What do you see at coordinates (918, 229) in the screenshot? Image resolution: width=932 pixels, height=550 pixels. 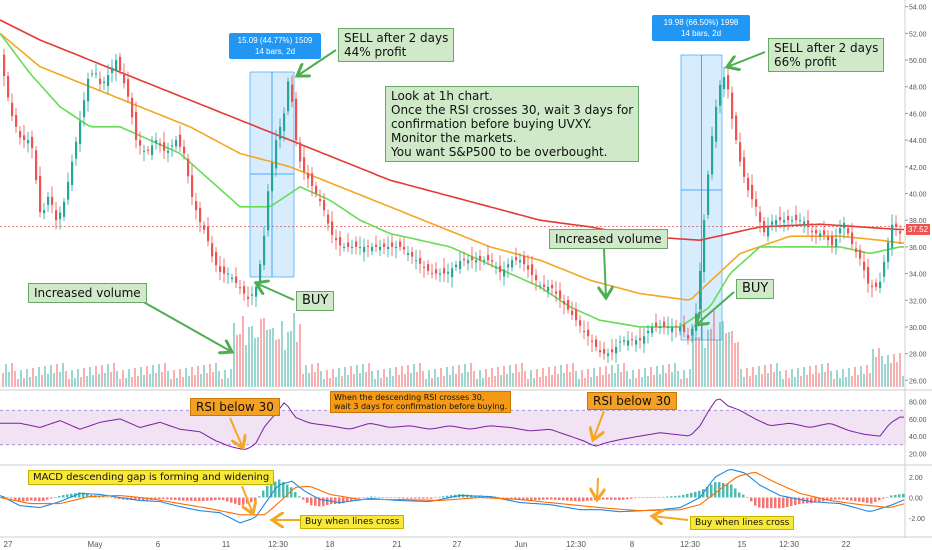 I see `last-price-tag: 37.52` at bounding box center [918, 229].